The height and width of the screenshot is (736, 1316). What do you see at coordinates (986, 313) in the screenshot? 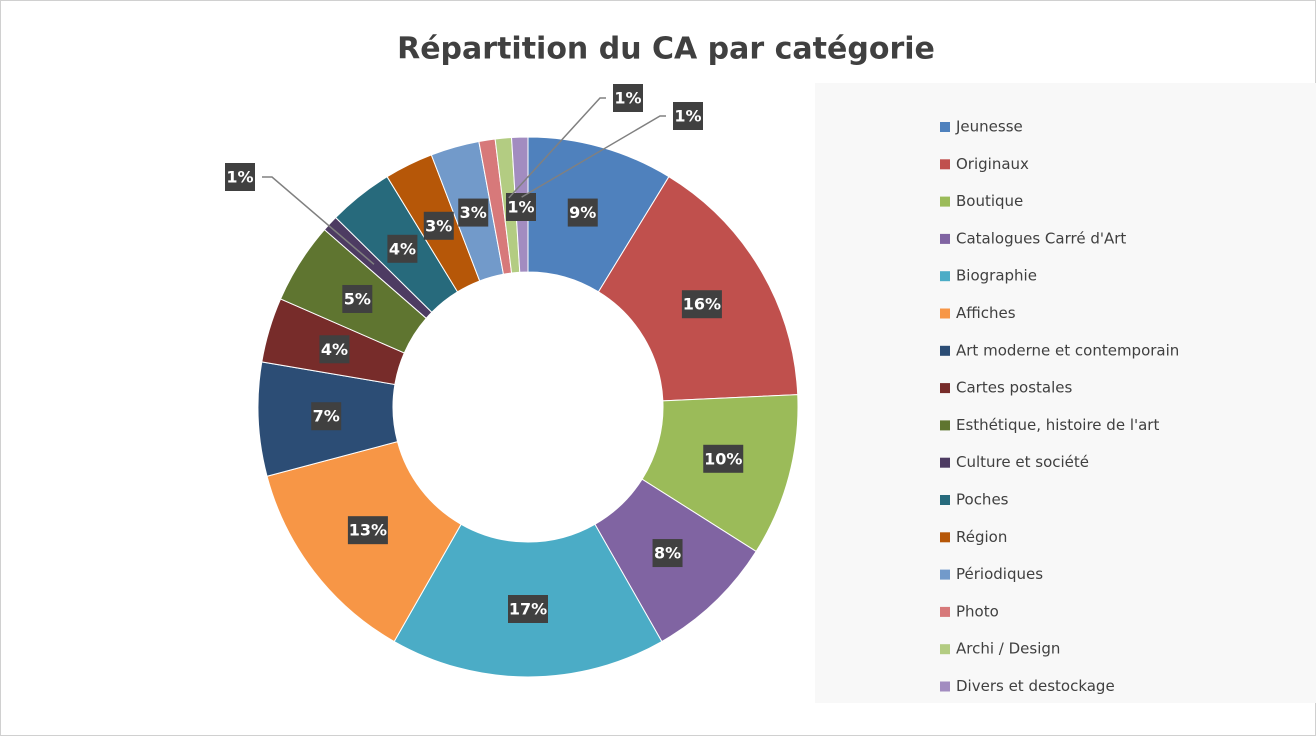
I see `legend-label: Affiches` at bounding box center [986, 313].